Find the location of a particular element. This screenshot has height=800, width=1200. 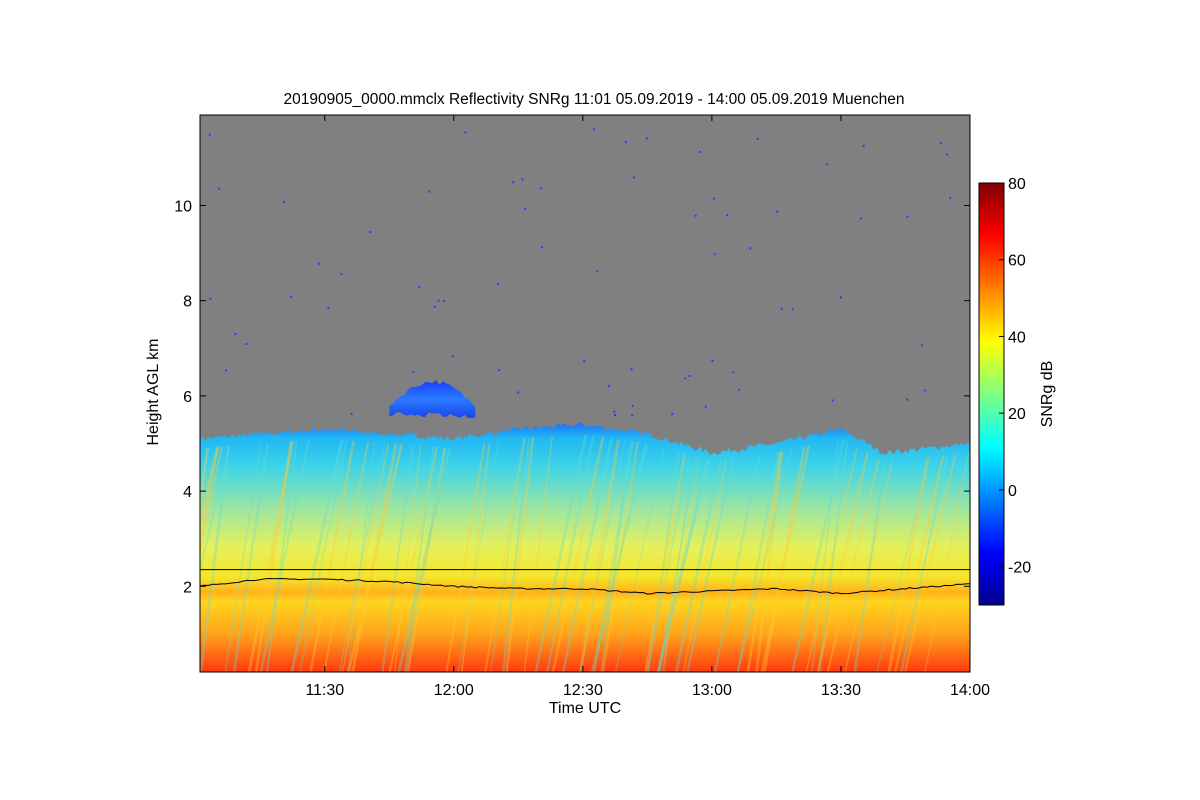

x-tick-label: 13:30 is located at coordinates (841, 690).